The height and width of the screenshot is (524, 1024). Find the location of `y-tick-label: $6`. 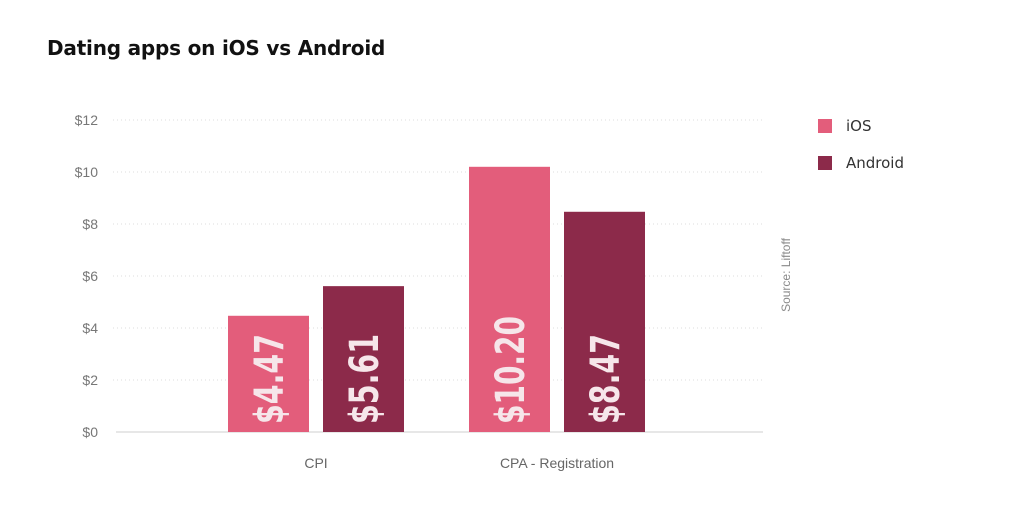

y-tick-label: $6 is located at coordinates (90, 276).